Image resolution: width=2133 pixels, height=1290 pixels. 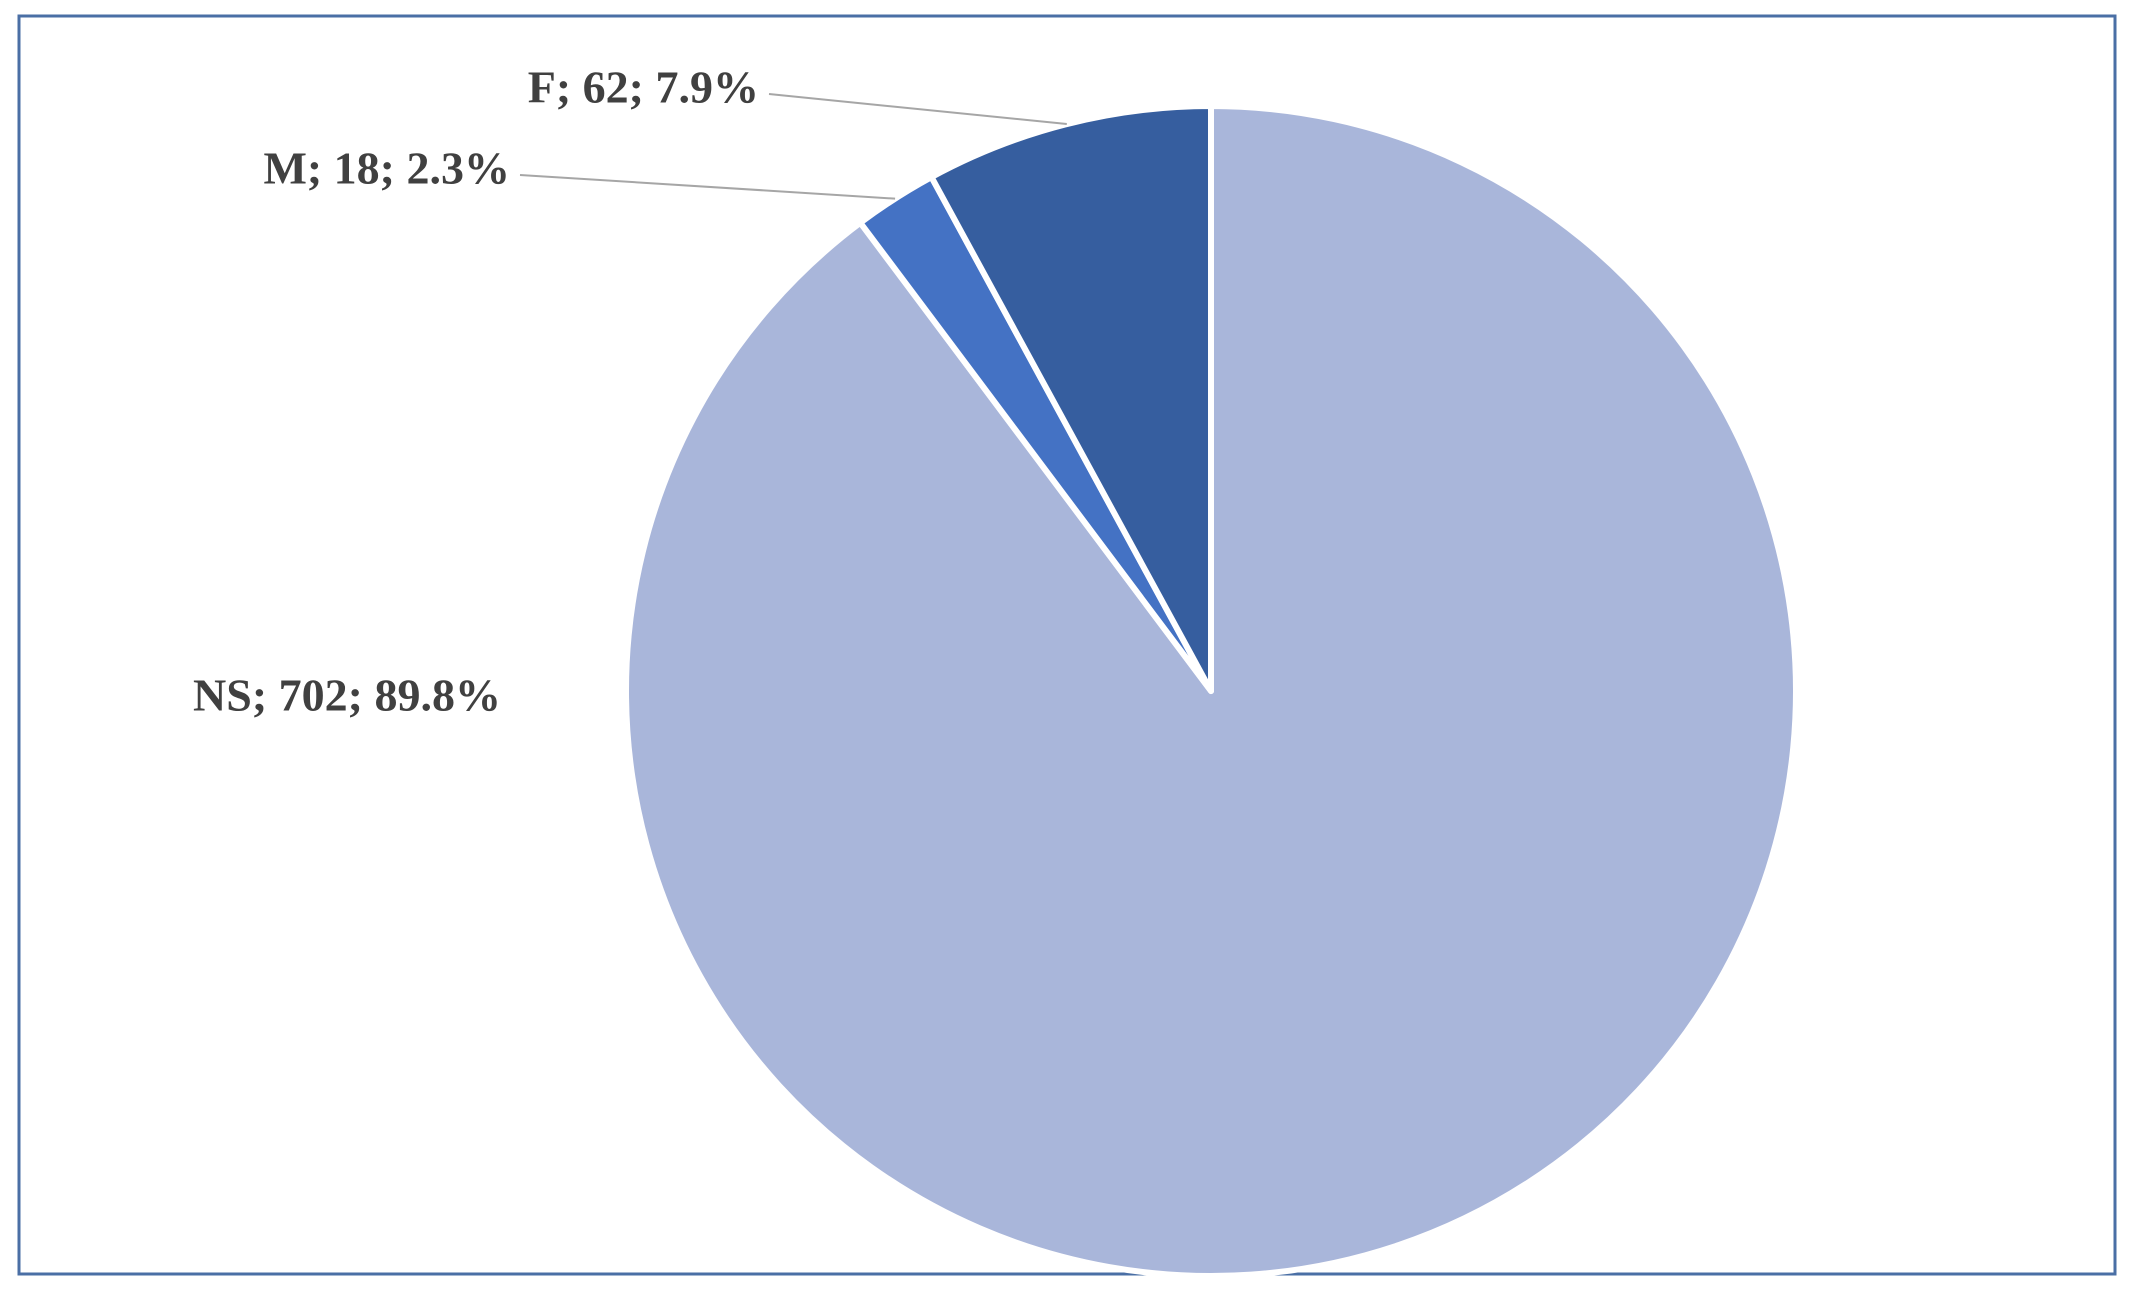 I want to click on data-label: M; 18; 2.3%, so click(x=386, y=168).